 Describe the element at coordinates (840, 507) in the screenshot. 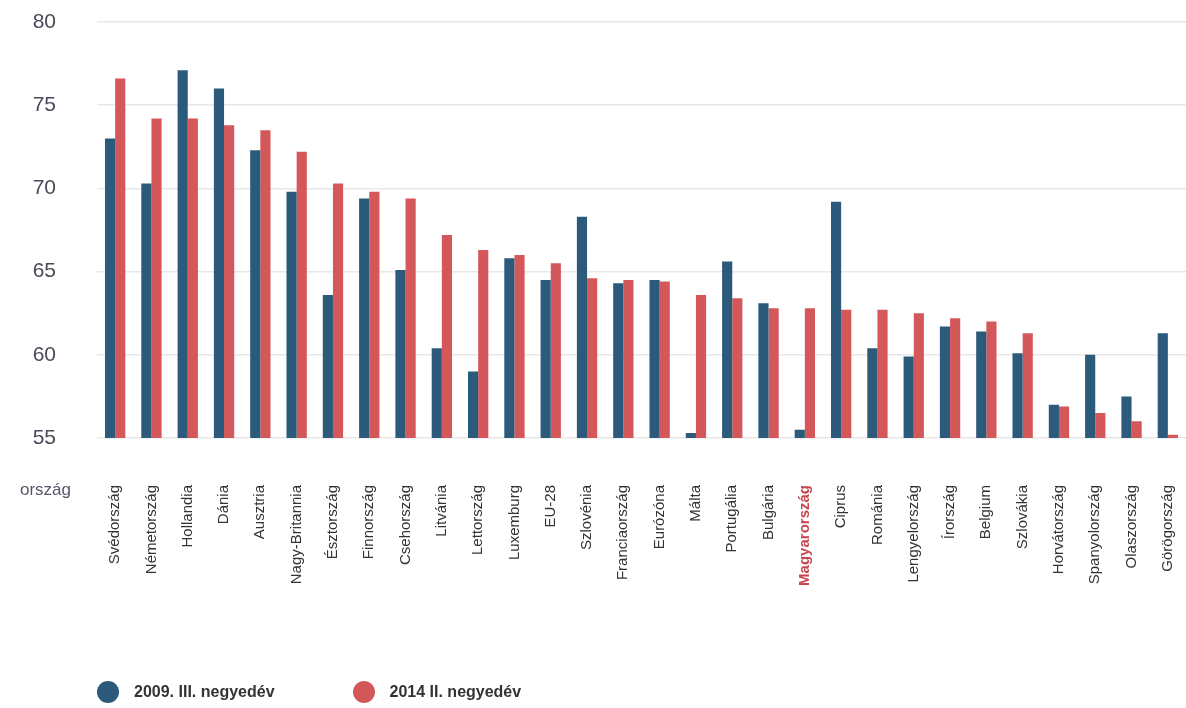

I see `x-tick-label: Ciprus` at that location.